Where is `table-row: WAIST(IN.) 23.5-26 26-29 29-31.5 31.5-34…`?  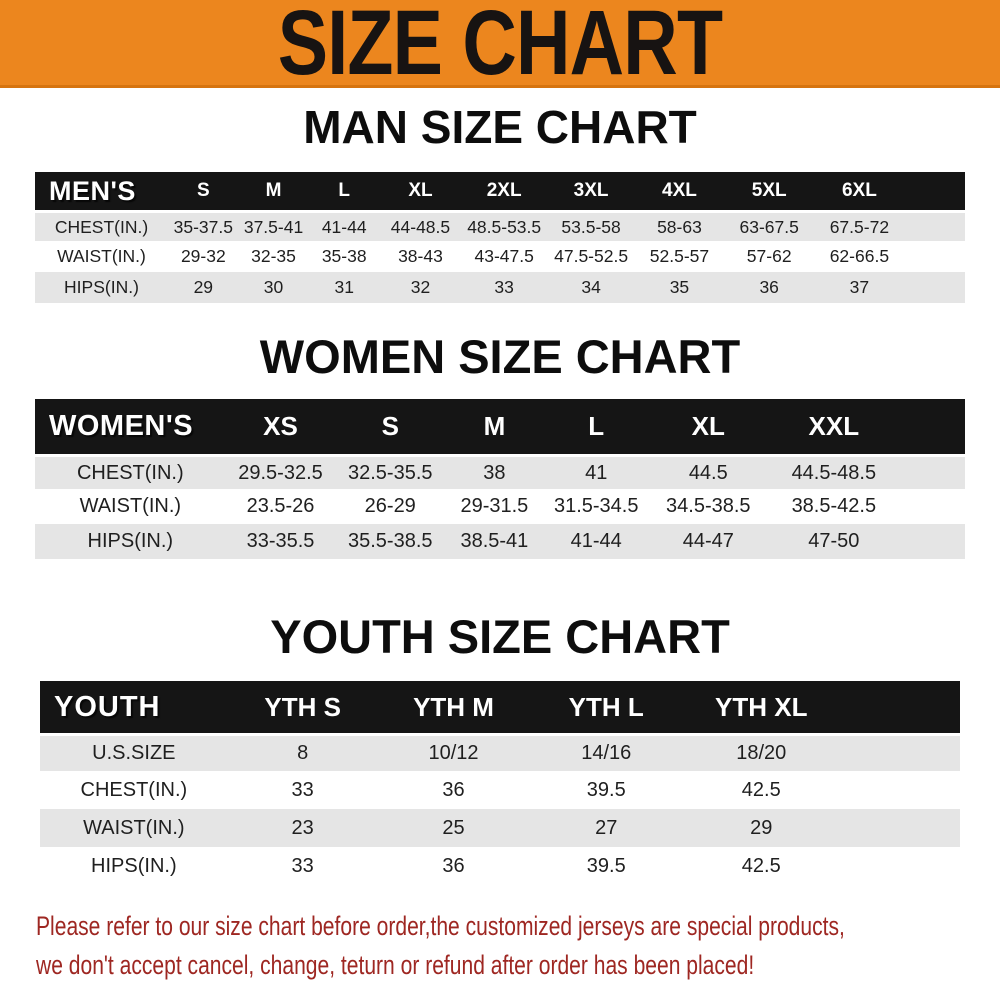
table-row: WAIST(IN.) 23.5-26 26-29 29-31.5 31.5-34… is located at coordinates (500, 506).